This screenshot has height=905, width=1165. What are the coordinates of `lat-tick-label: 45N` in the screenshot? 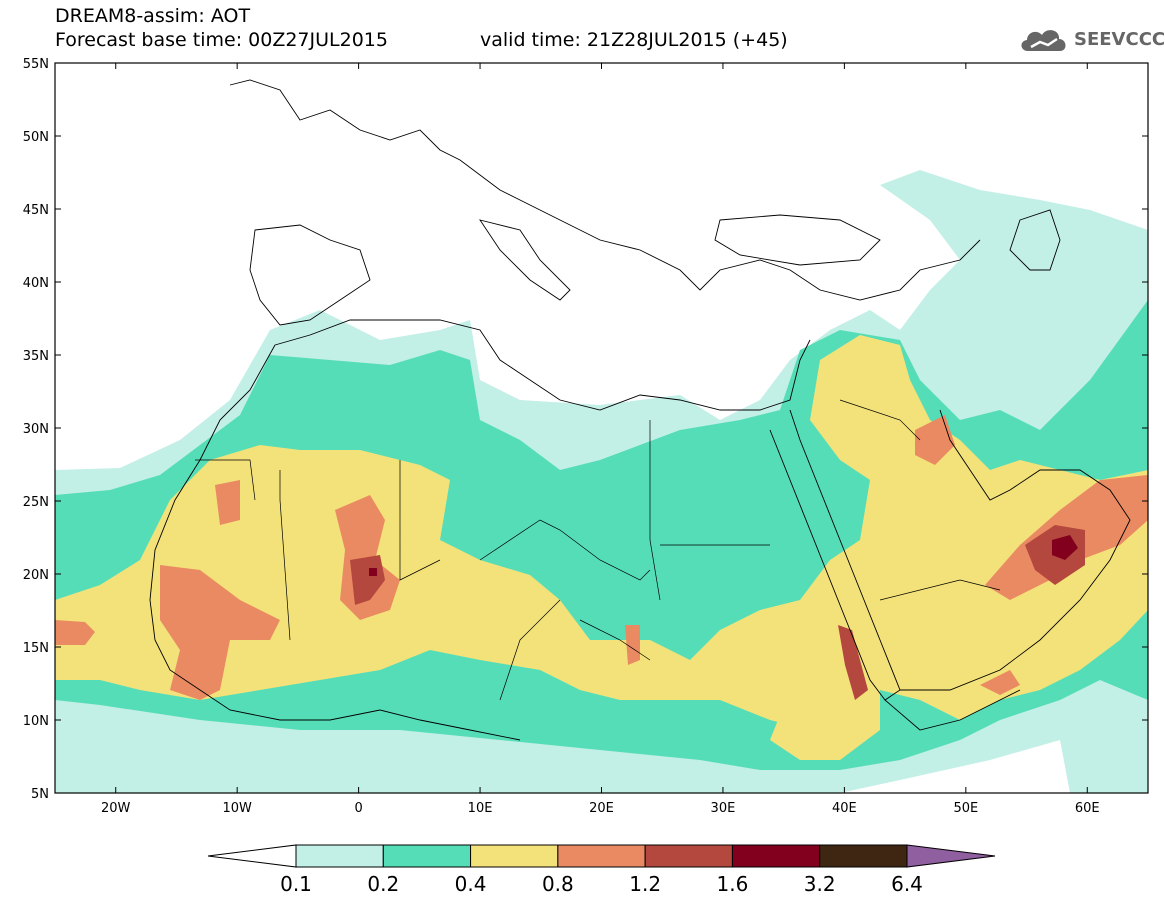 It's located at (36, 210).